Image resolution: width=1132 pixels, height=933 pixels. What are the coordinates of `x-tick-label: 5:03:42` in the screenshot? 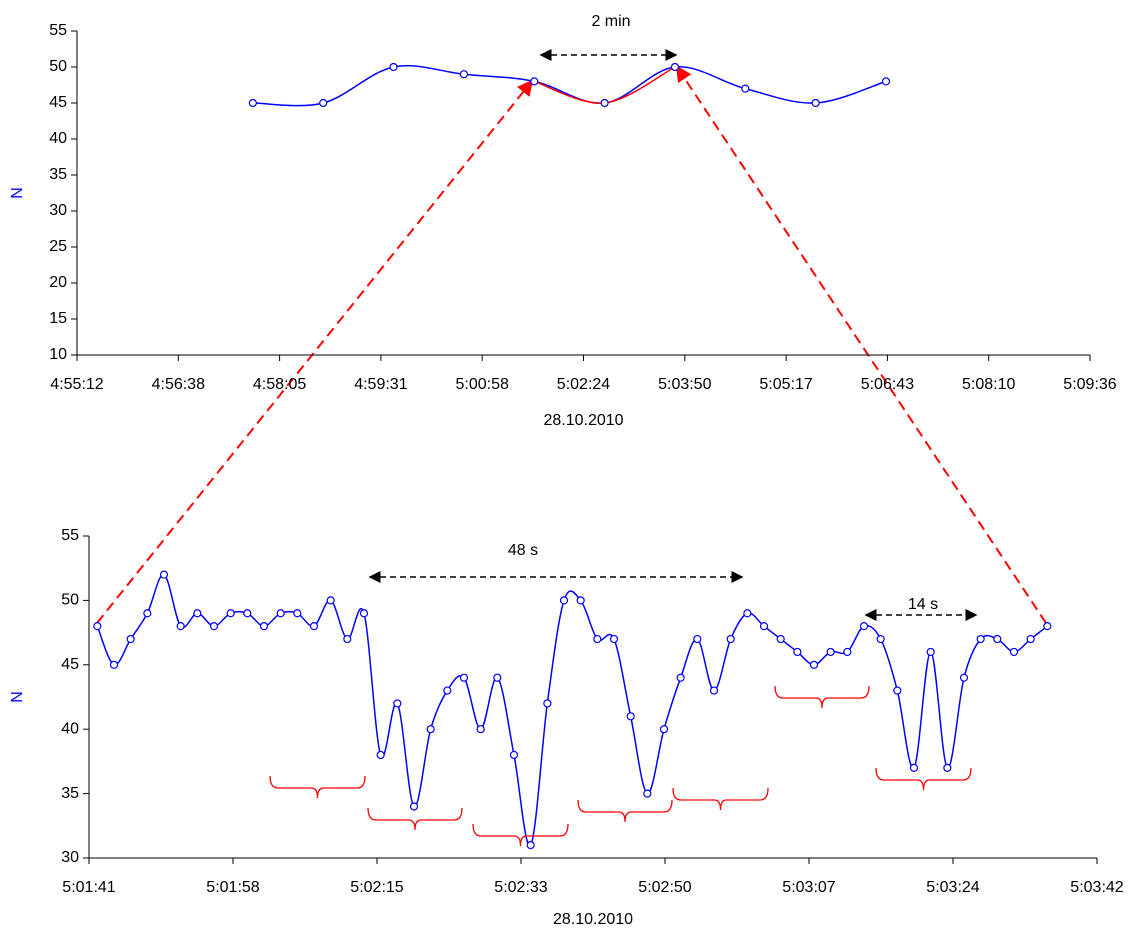 It's located at (1096, 887).